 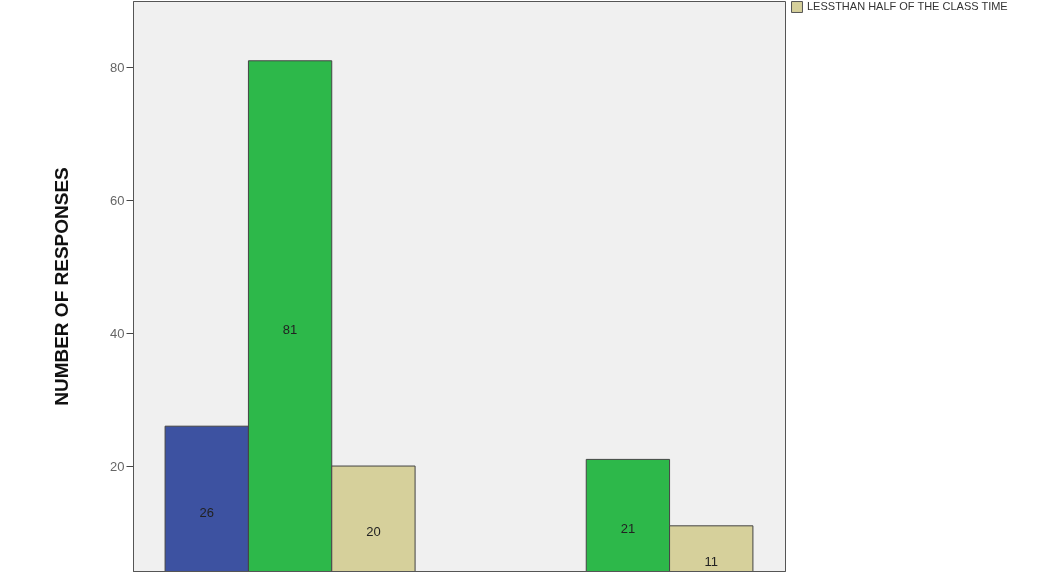 What do you see at coordinates (628, 529) in the screenshot?
I see `data-label: 21` at bounding box center [628, 529].